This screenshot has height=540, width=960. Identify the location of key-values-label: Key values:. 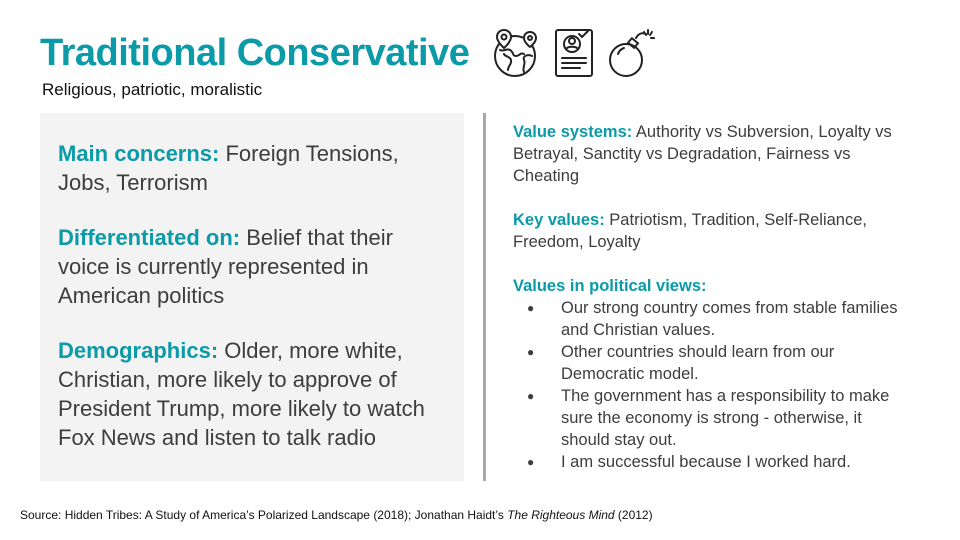
(559, 220).